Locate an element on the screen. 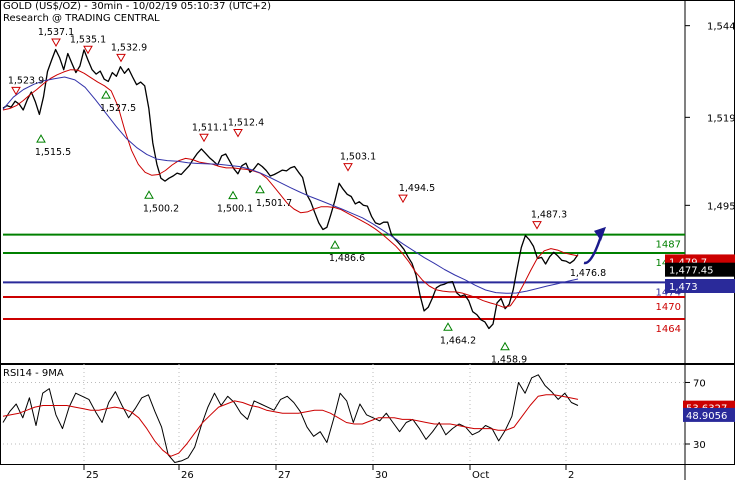 The width and height of the screenshot is (735, 484). level-label-1487: 1487 is located at coordinates (668, 245).